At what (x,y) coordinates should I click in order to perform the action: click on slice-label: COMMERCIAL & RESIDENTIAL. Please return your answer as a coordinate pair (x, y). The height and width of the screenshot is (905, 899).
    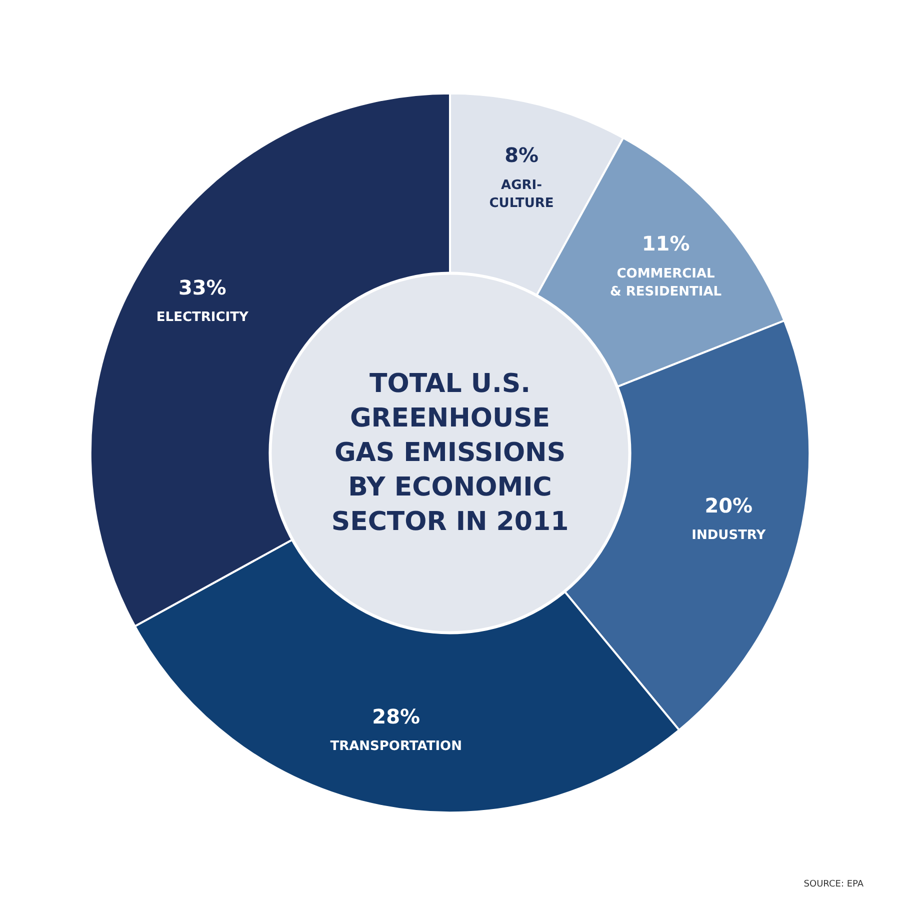
    Looking at the image, I should click on (666, 283).